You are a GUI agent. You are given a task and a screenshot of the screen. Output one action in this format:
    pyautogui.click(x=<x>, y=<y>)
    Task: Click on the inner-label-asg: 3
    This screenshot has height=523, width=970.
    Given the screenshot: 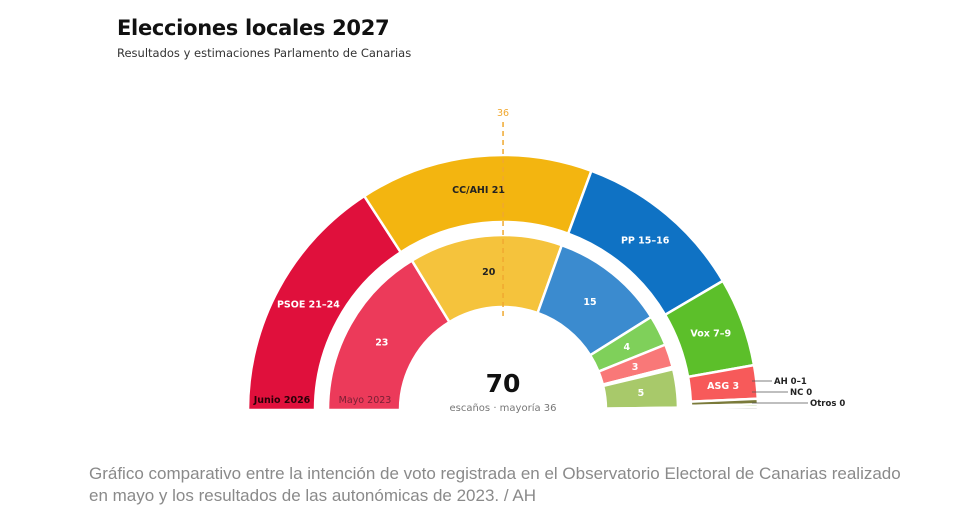 What is the action you would take?
    pyautogui.click(x=635, y=367)
    